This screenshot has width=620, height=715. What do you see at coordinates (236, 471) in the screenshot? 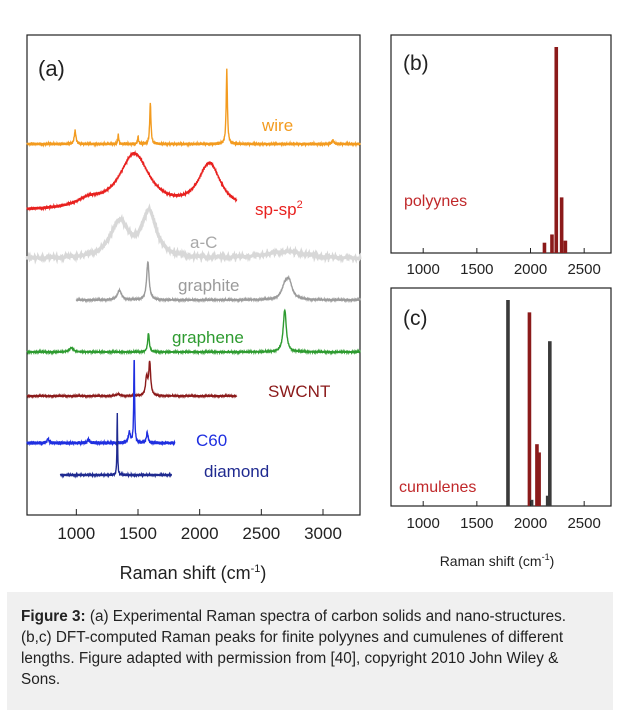
I see `series-label-diamond: diamond` at bounding box center [236, 471].